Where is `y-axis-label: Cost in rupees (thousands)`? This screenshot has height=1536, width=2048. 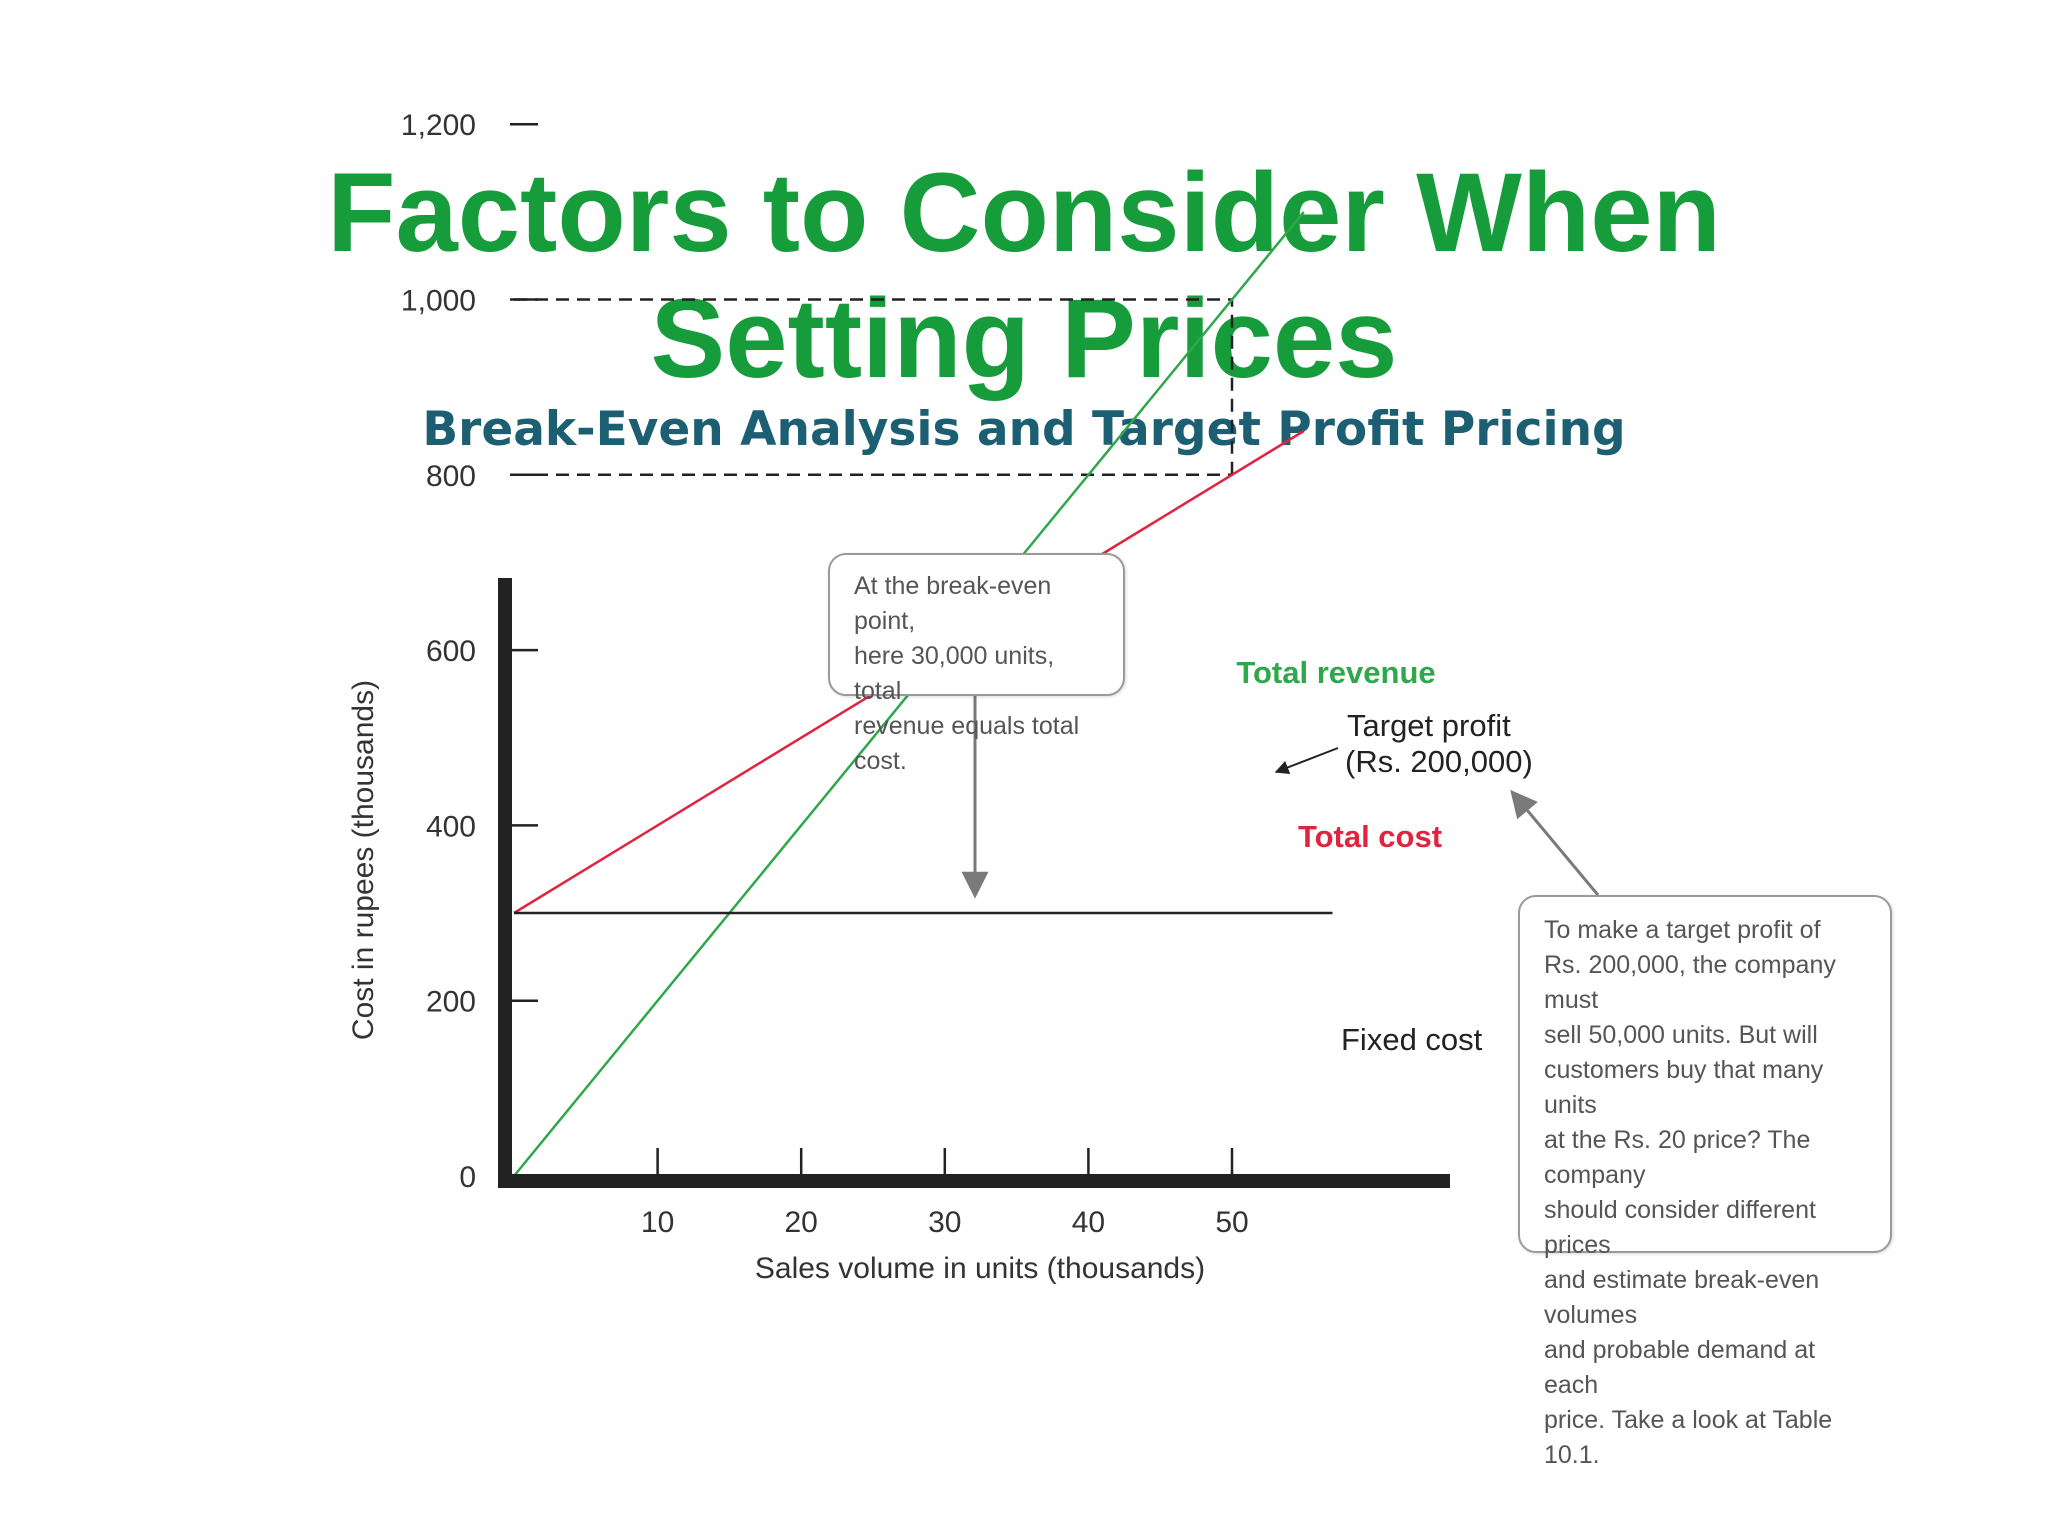 y-axis-label: Cost in rupees (thousands) is located at coordinates (363, 860).